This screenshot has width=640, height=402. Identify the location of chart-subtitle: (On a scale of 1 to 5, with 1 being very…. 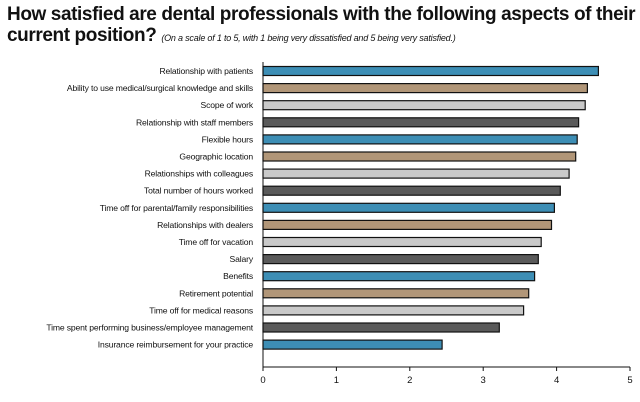
(308, 38).